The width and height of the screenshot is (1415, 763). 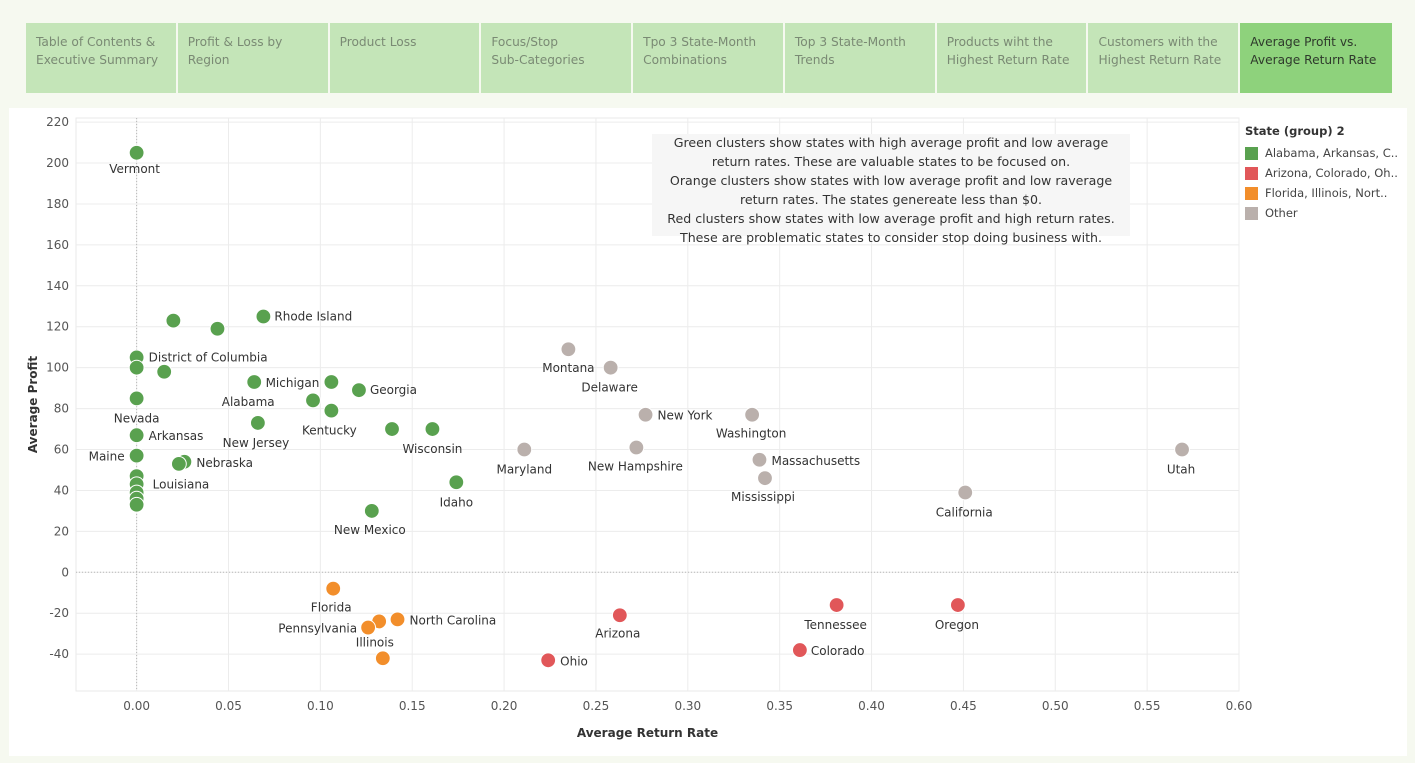 What do you see at coordinates (685, 416) in the screenshot?
I see `data-label: New York` at bounding box center [685, 416].